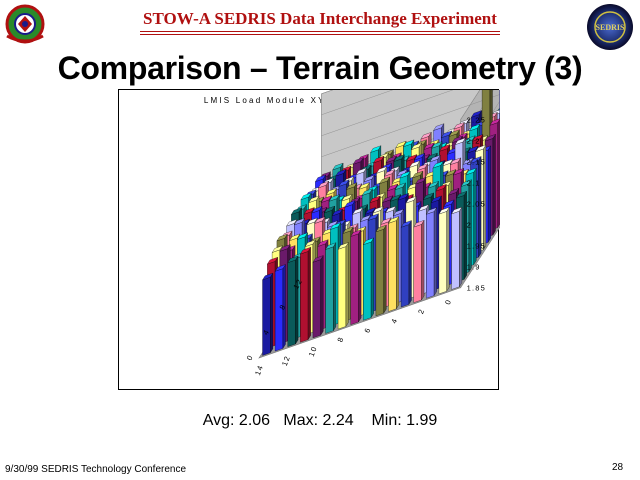  I want to click on stats-line: Avg: 2.06 Max: 2.24 Min: 1.99, so click(320, 420).